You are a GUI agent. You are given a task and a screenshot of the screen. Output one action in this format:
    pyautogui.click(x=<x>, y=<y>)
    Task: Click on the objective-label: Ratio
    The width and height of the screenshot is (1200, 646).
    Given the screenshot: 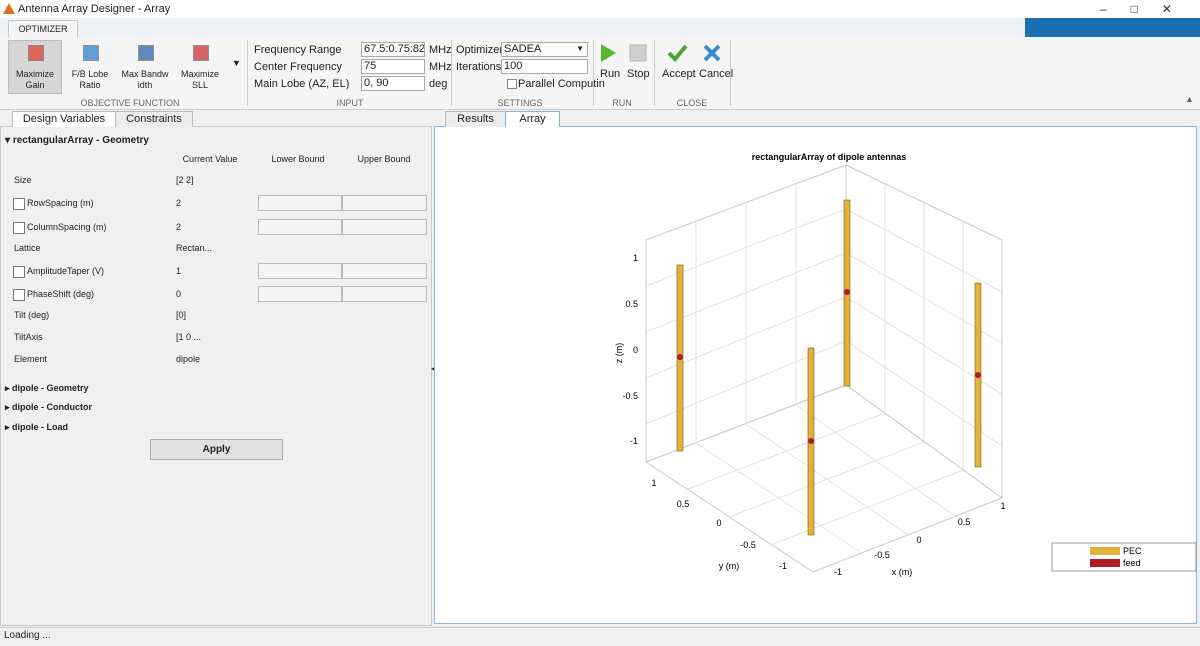 What is the action you would take?
    pyautogui.click(x=90, y=85)
    